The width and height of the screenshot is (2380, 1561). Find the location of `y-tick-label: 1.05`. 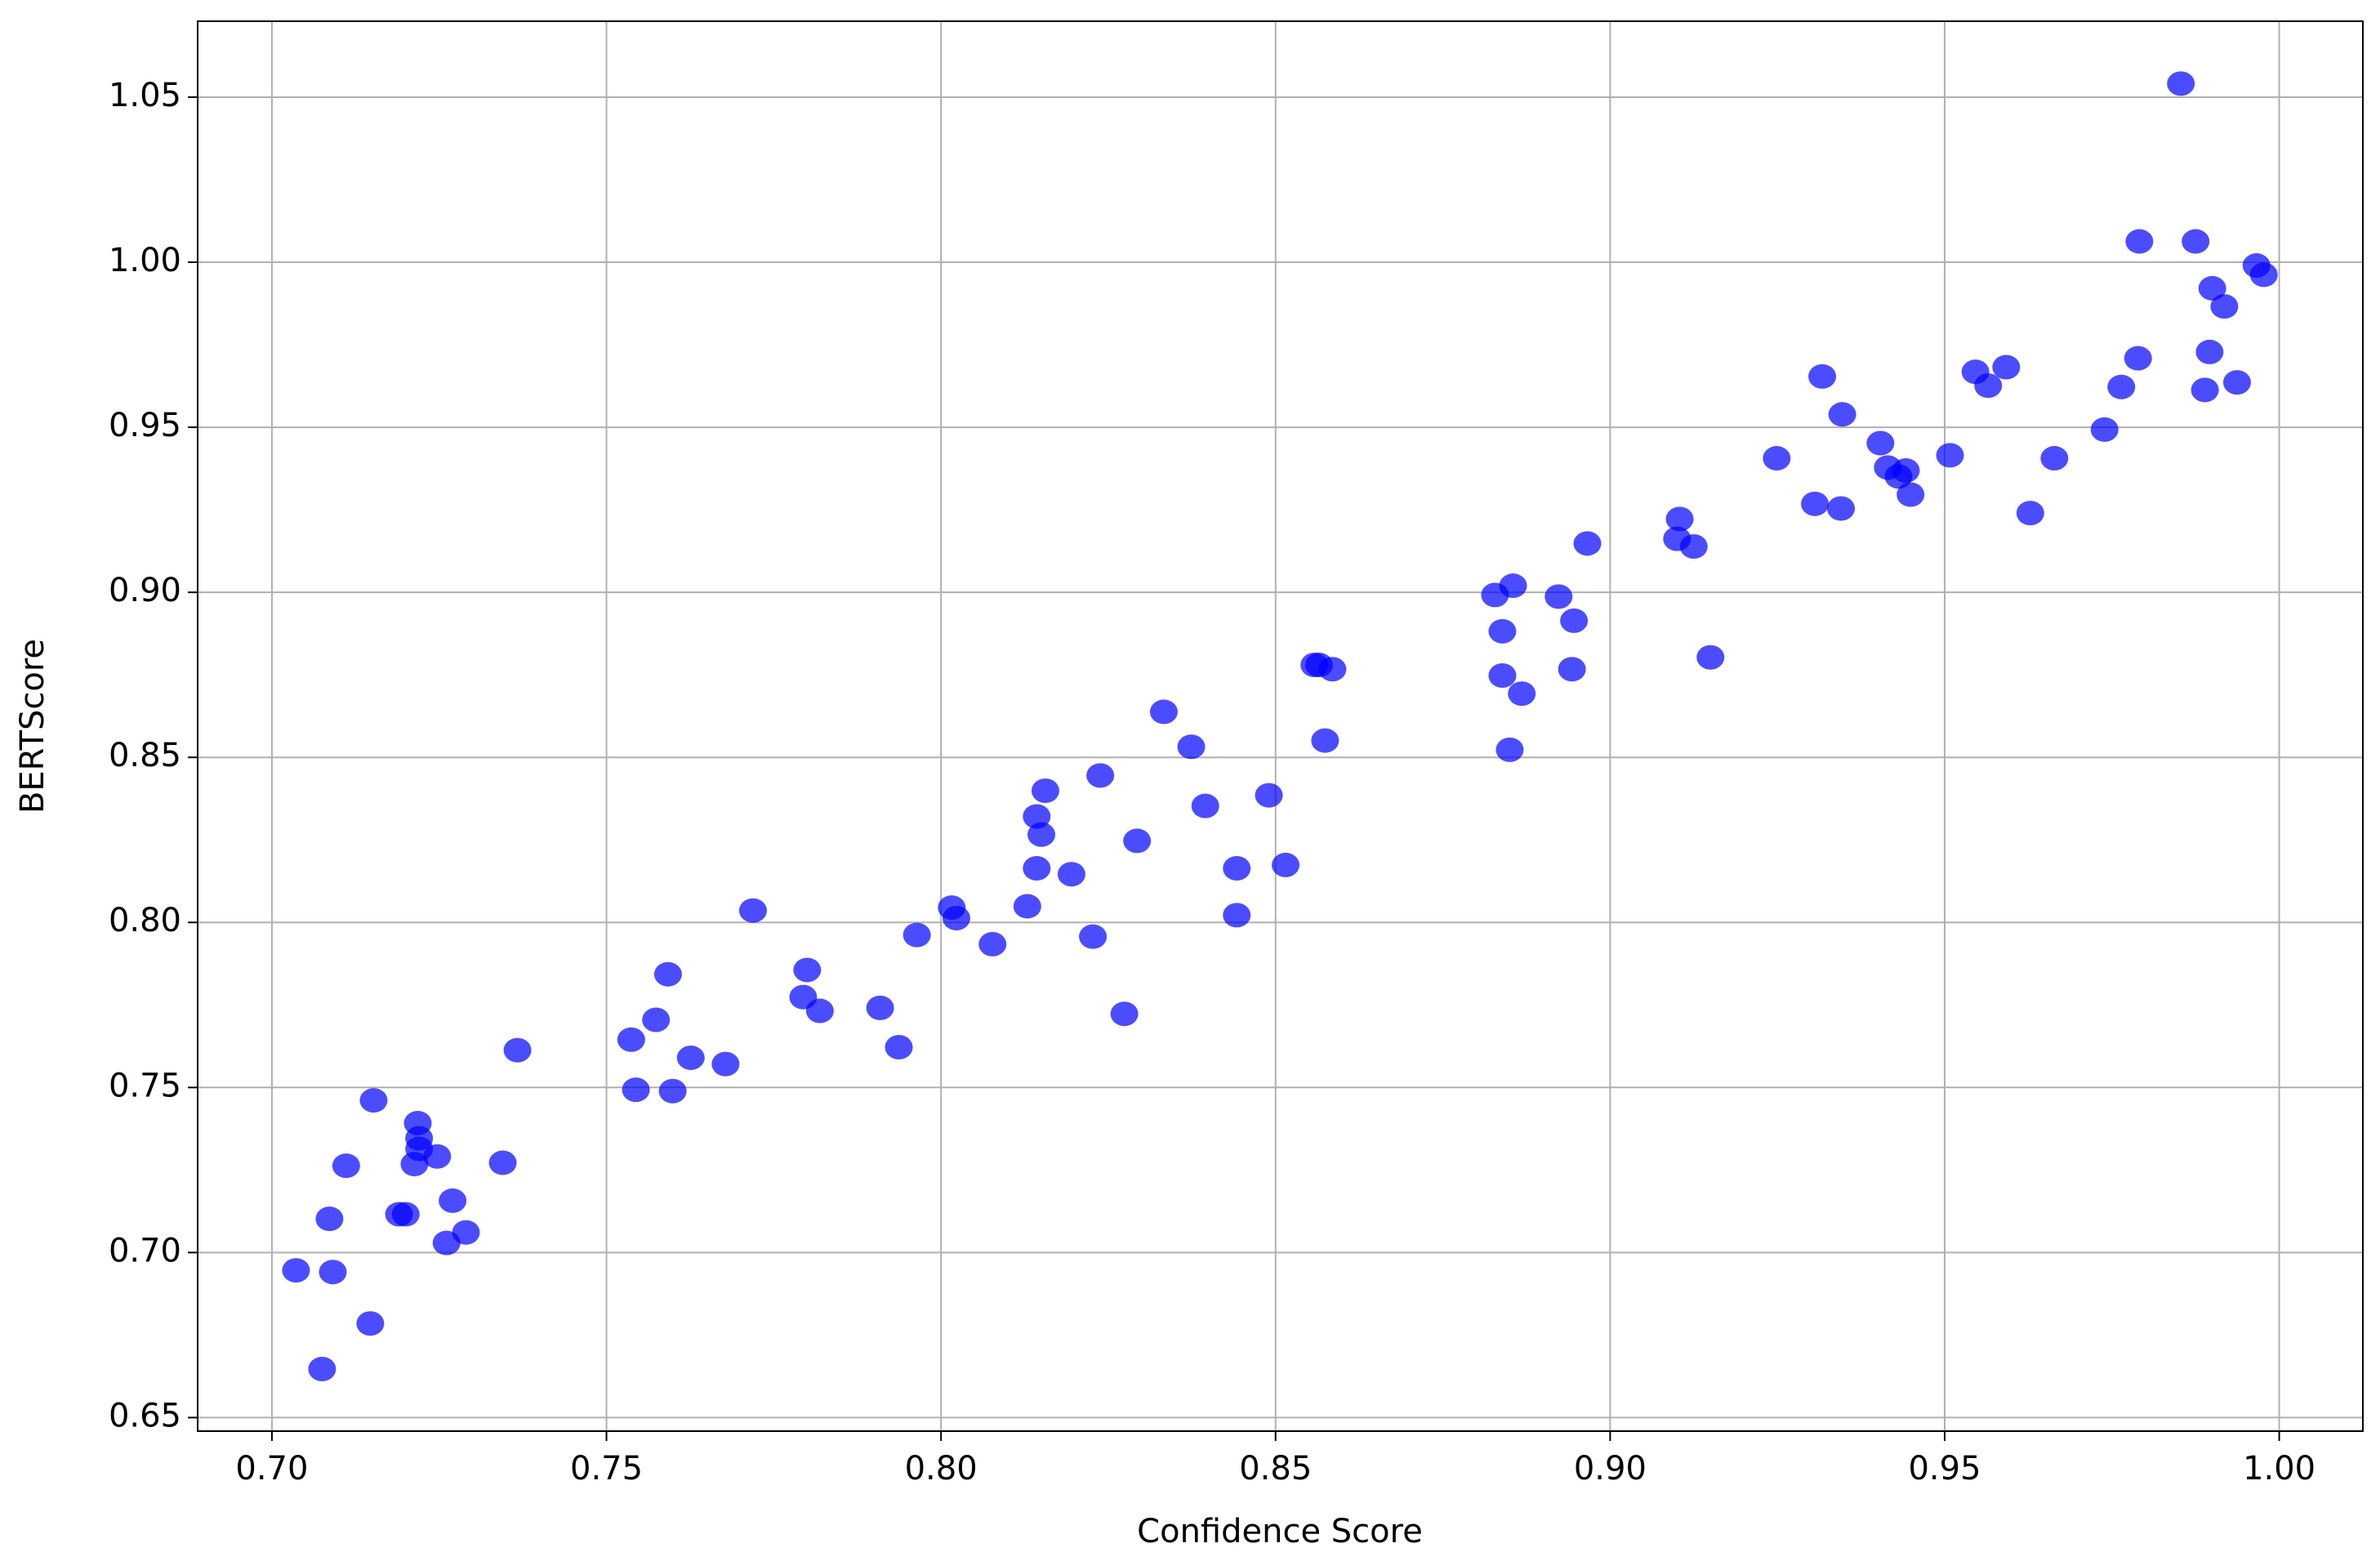

y-tick-label: 1.05 is located at coordinates (145, 95).